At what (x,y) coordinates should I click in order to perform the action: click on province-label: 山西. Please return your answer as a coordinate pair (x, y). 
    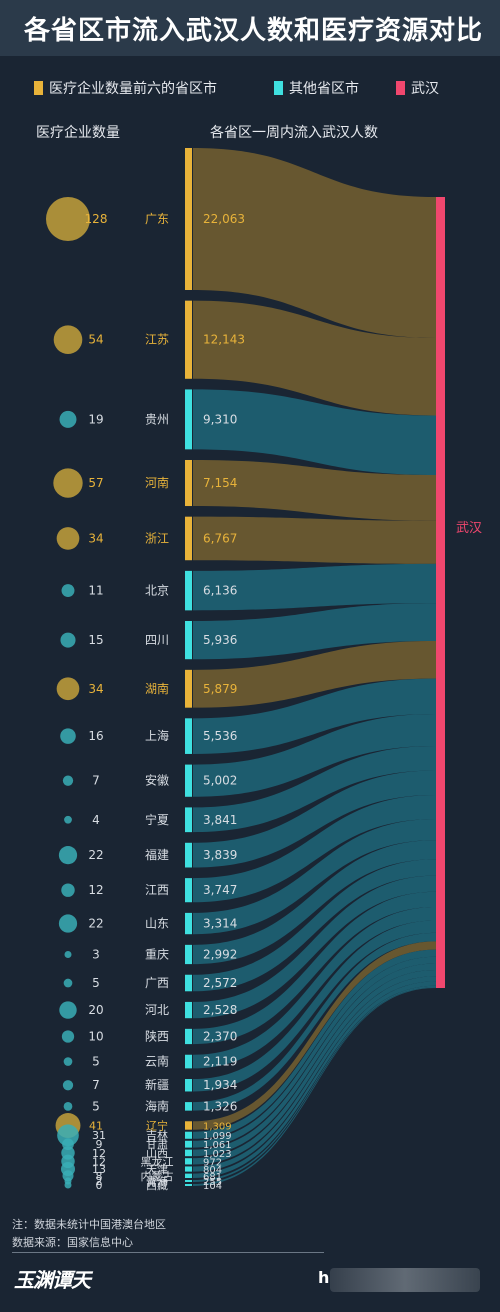
    Looking at the image, I should click on (157, 1153).